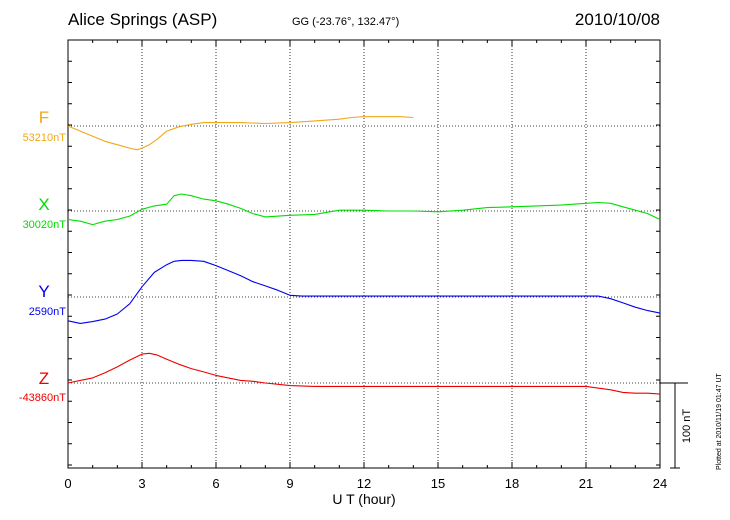  What do you see at coordinates (586, 483) in the screenshot?
I see `x-tick-label: 21` at bounding box center [586, 483].